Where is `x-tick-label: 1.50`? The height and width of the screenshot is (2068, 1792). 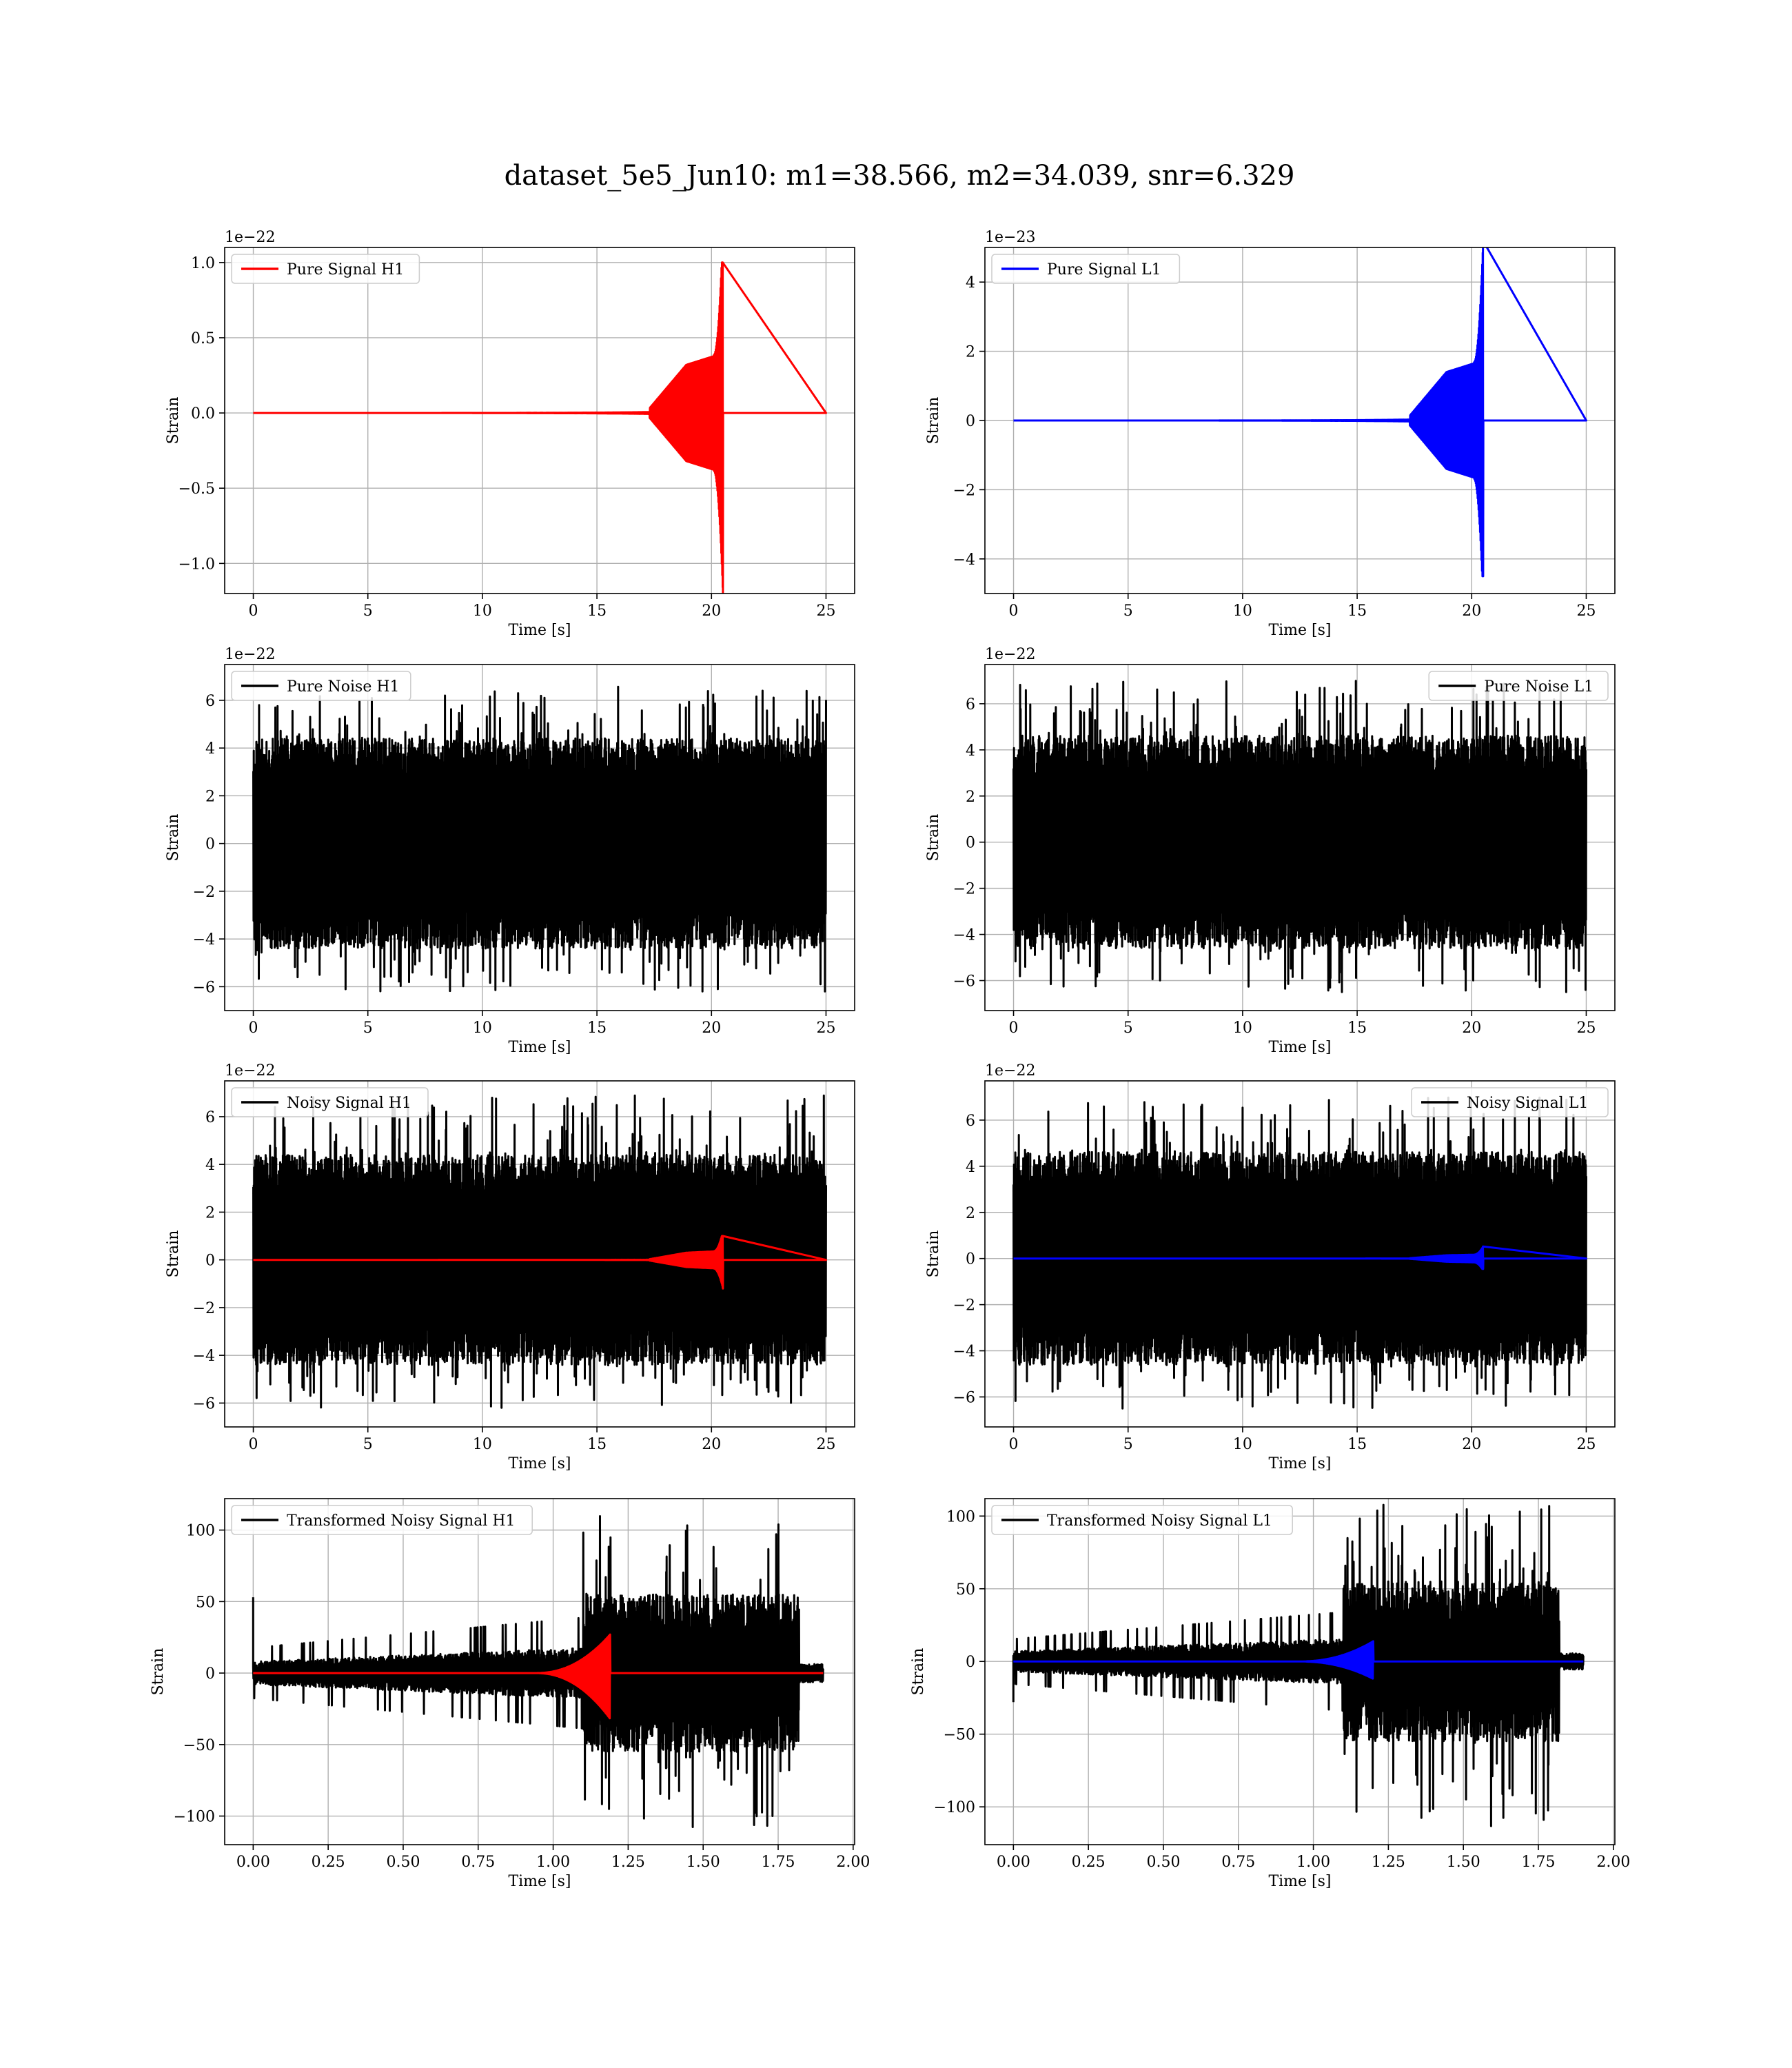 x-tick-label: 1.50 is located at coordinates (1463, 1862).